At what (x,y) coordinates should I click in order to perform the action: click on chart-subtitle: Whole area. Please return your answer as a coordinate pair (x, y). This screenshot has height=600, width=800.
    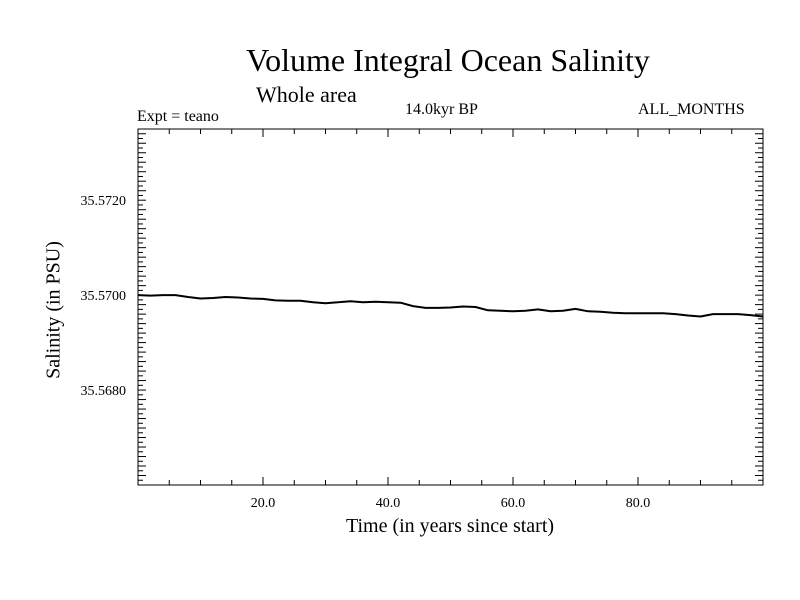
    Looking at the image, I should click on (306, 94).